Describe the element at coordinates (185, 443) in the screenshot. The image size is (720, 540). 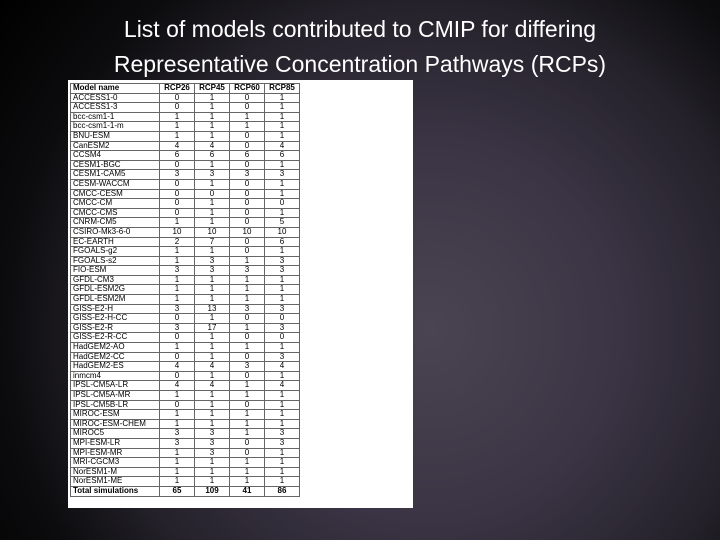
I see `table-row: MPI-ESM-LR 3 3 0 3` at that location.